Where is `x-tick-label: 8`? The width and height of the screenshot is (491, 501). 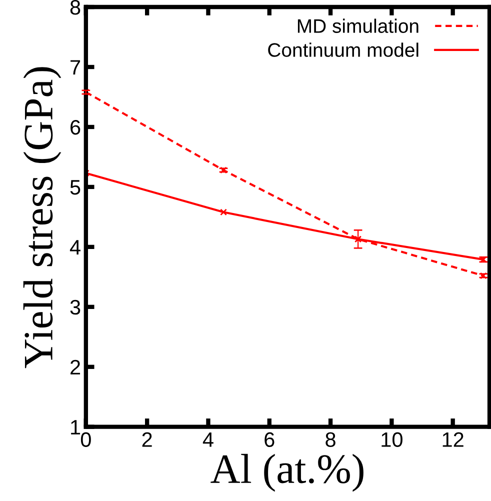 x-tick-label: 8 is located at coordinates (331, 440).